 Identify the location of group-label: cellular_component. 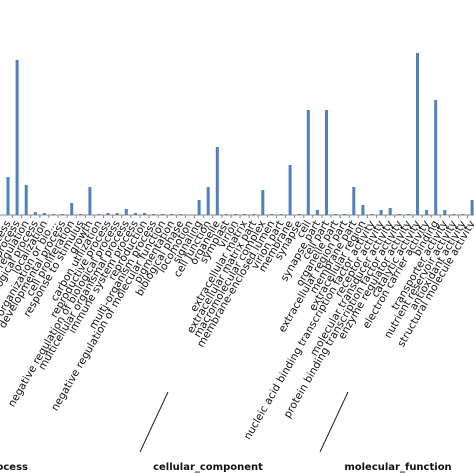
(208, 467).